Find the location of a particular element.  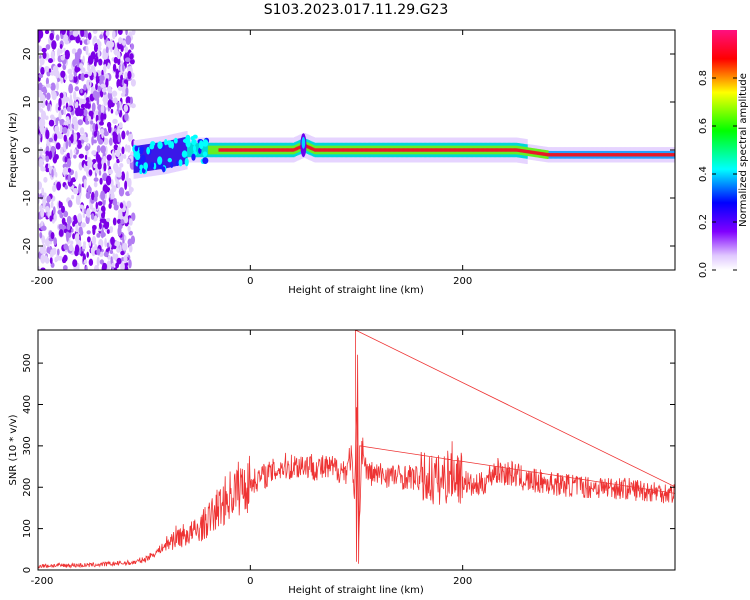

colorbar-tick-label: 0.8 is located at coordinates (703, 78).